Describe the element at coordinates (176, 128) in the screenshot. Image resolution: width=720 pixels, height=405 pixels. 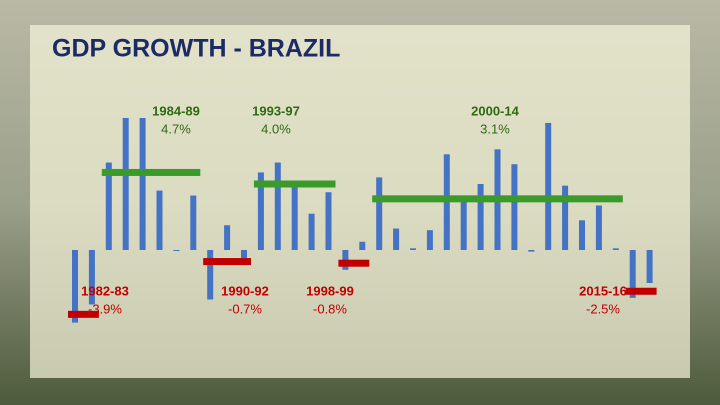
I see `period-value: 4.7%` at that location.